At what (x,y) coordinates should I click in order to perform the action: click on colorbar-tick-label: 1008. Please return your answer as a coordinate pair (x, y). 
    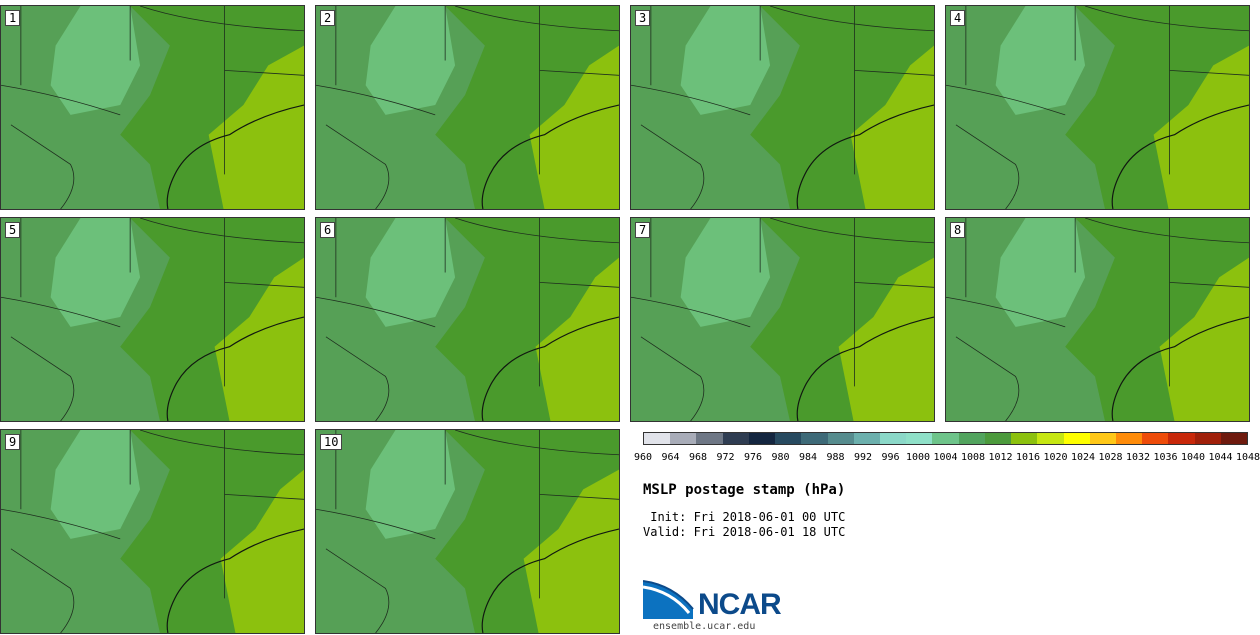
    Looking at the image, I should click on (973, 457).